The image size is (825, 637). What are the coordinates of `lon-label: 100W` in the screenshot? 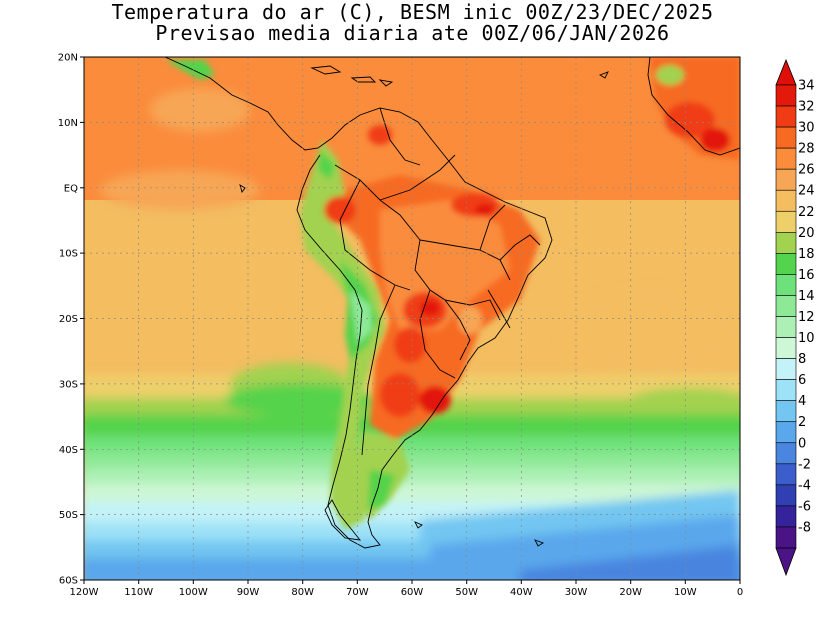 It's located at (193, 592).